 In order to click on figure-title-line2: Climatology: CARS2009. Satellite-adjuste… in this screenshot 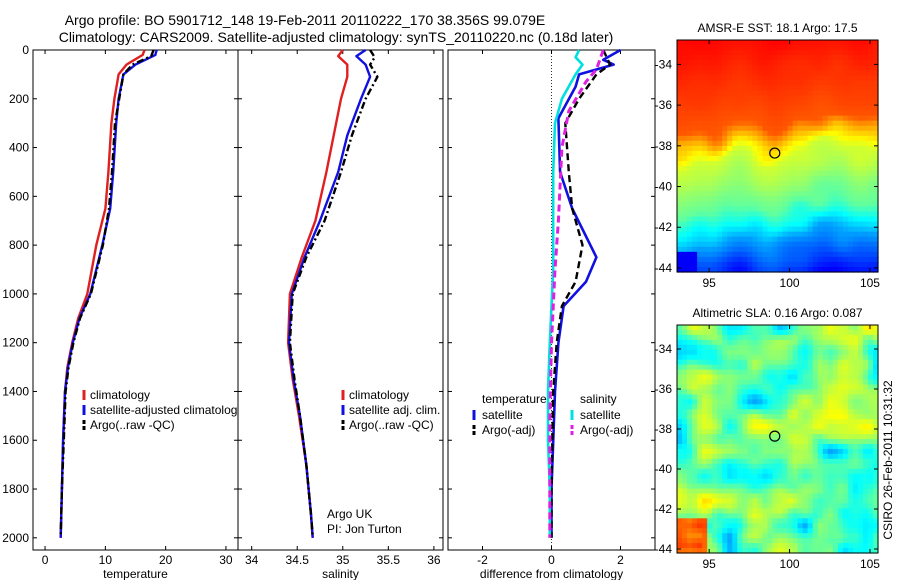, I will do `click(336, 37)`.